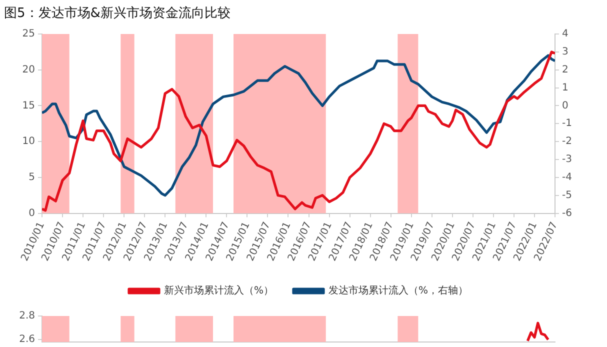  Describe the element at coordinates (565, 70) in the screenshot. I see `y2-tick-label: 2` at that location.